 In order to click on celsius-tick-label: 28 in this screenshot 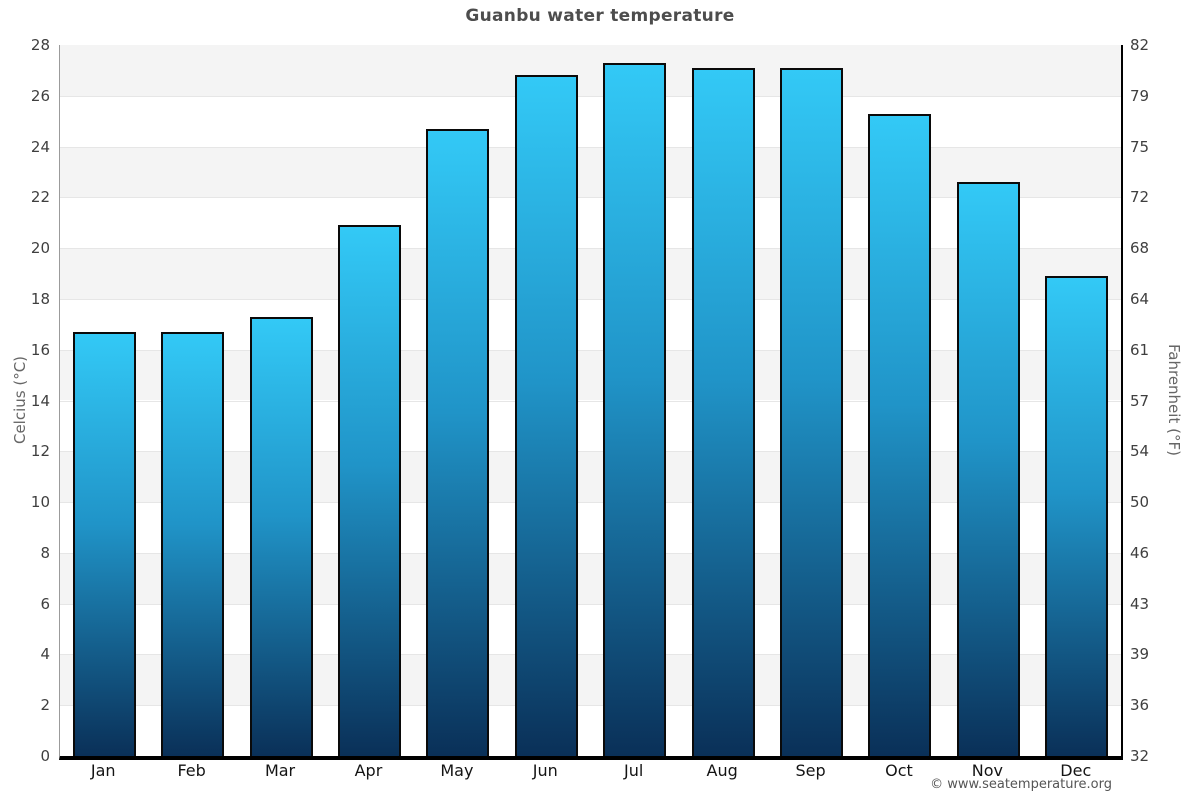, I will do `click(40, 45)`.